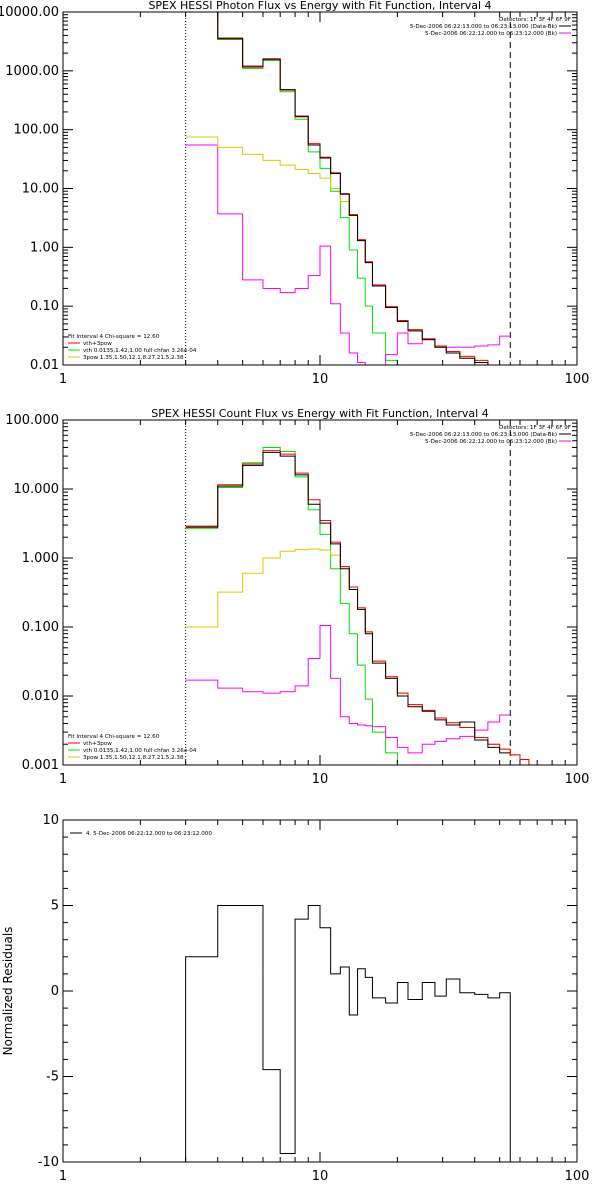 The image size is (600, 1200). Describe the element at coordinates (8, 991) in the screenshot. I see `y-axis-label: Normalized Residuals` at that location.